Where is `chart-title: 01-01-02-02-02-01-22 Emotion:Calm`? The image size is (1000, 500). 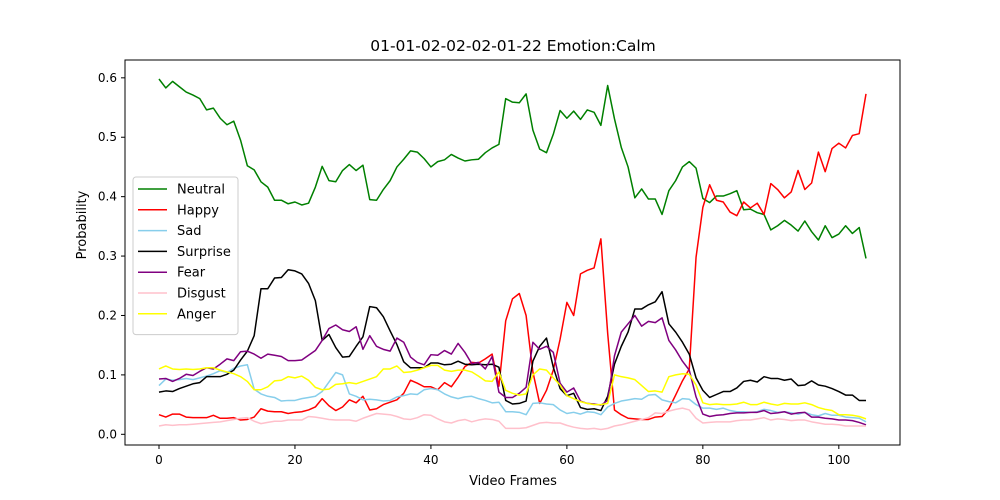
chart-title: 01-01-02-02-02-01-22 Emotion:Calm is located at coordinates (513, 46).